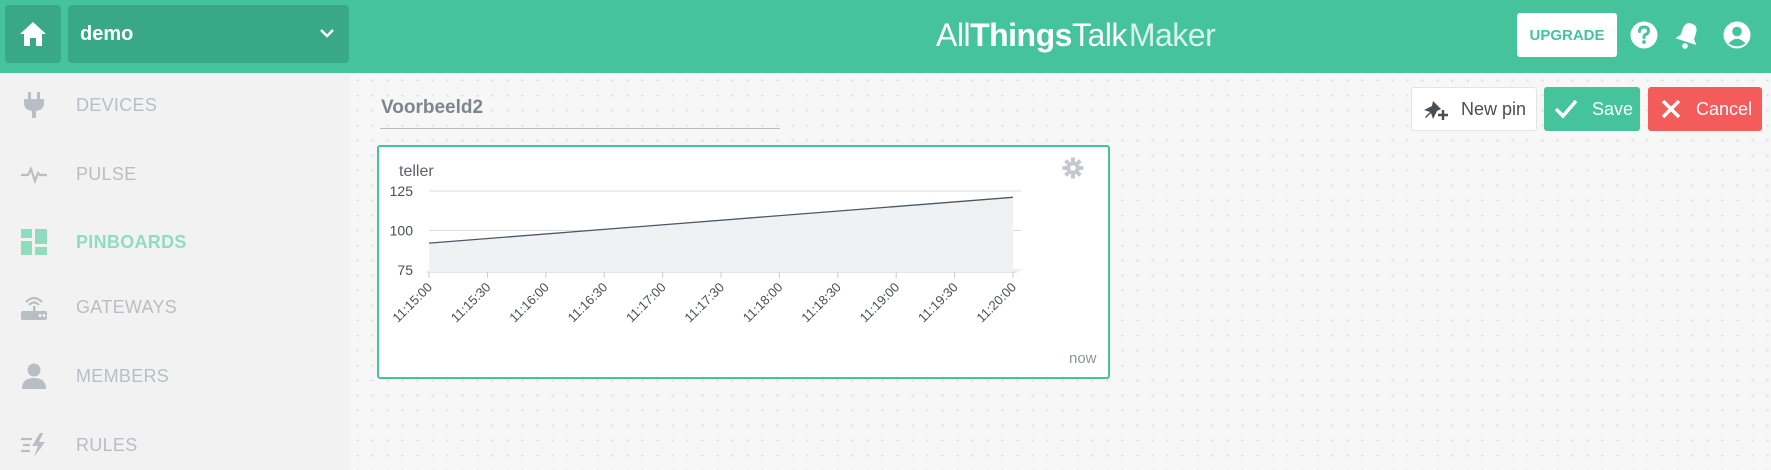 The height and width of the screenshot is (470, 1771). What do you see at coordinates (175, 376) in the screenshot?
I see `sidebar-item-members: MEMBERS` at bounding box center [175, 376].